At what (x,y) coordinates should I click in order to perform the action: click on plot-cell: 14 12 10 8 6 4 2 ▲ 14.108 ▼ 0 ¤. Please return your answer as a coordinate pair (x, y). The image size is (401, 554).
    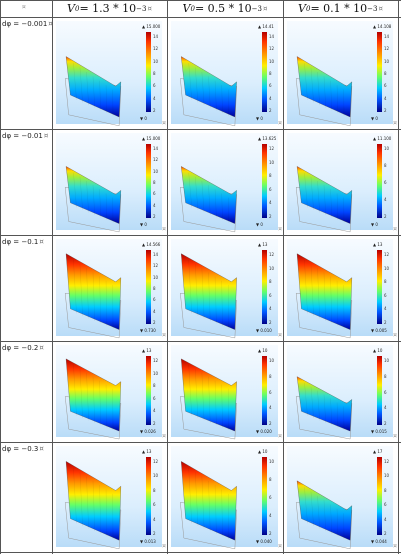
    Looking at the image, I should click on (340, 73).